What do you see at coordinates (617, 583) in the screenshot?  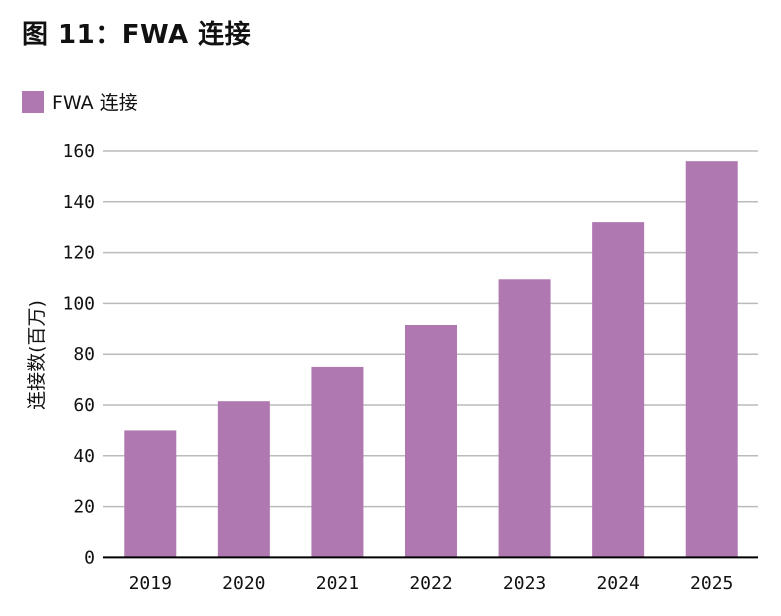 I see `x-tick-label: 2024` at bounding box center [617, 583].